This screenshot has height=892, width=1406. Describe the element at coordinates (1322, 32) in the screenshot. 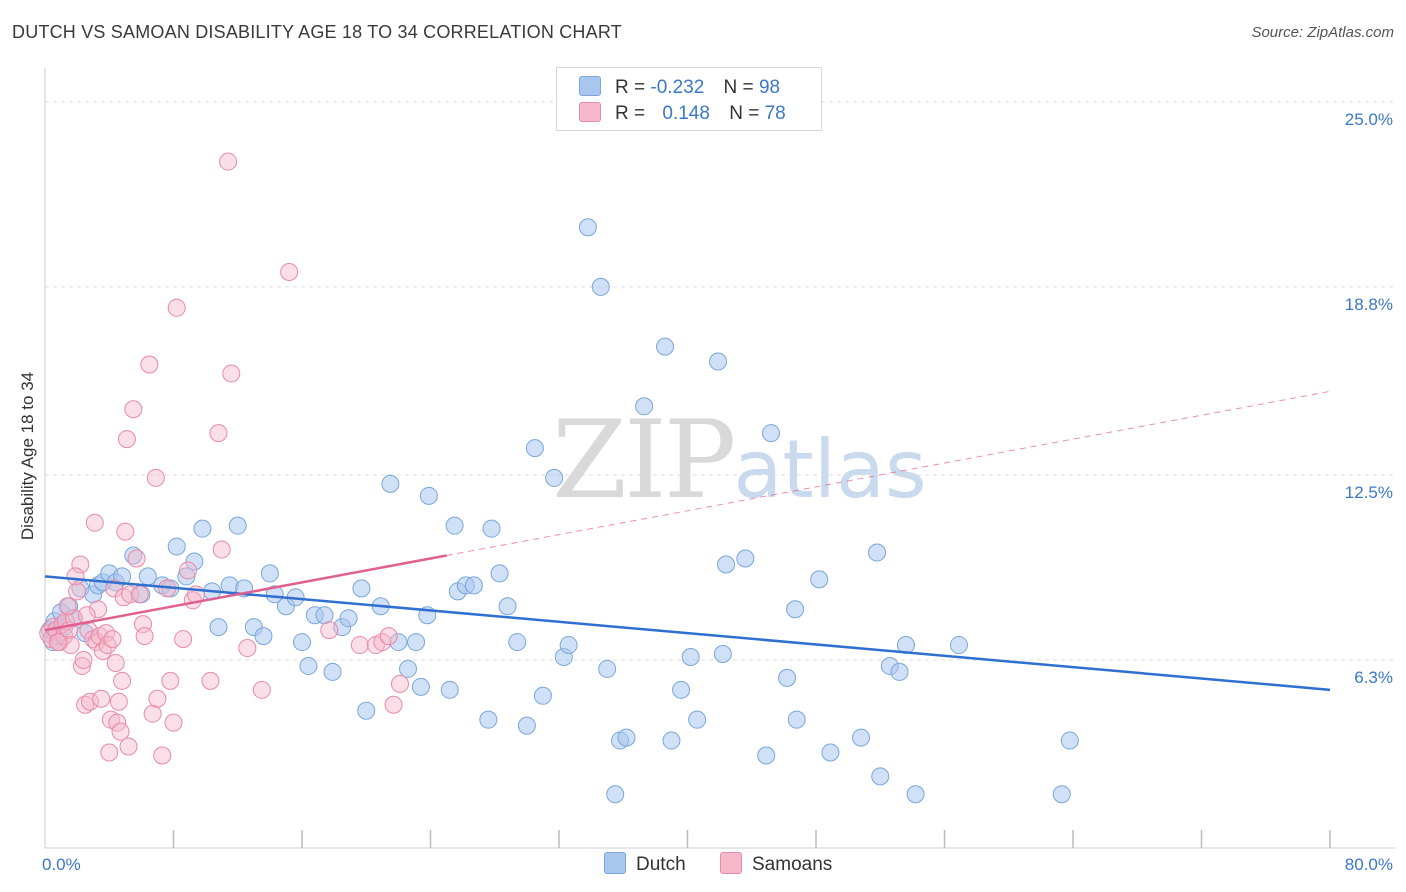

I see `source-label: Source: ZipAtlas.com` at that location.